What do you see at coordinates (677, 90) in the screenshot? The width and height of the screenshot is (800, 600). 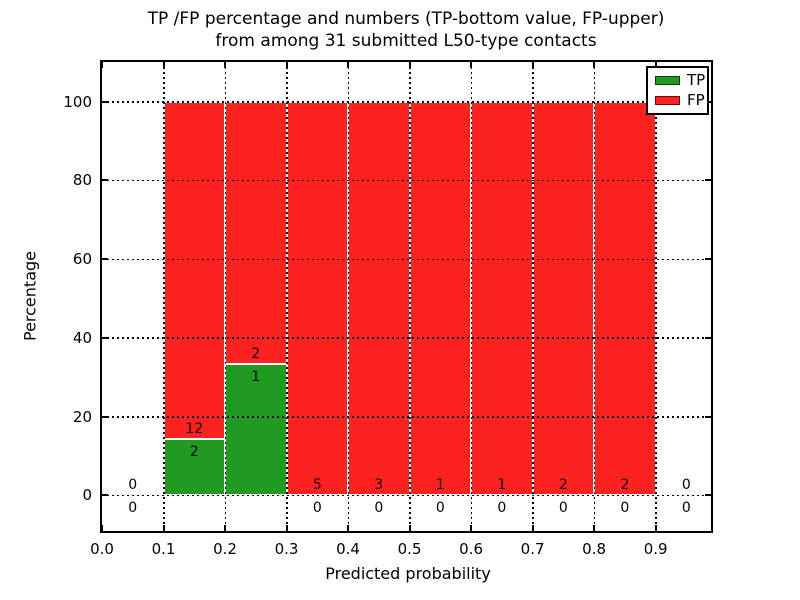 I see `legend: TP FP` at bounding box center [677, 90].